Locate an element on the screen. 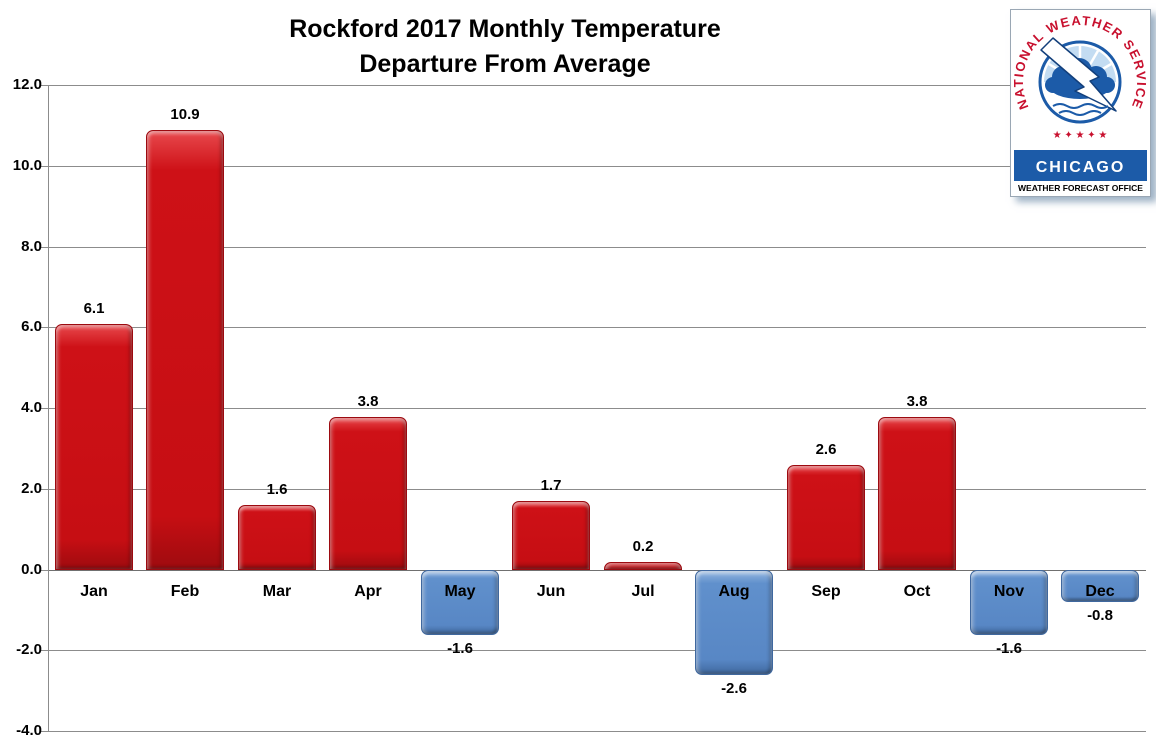 Image resolution: width=1156 pixels, height=745 pixels. y-axis-label: 8.0 is located at coordinates (31, 246).